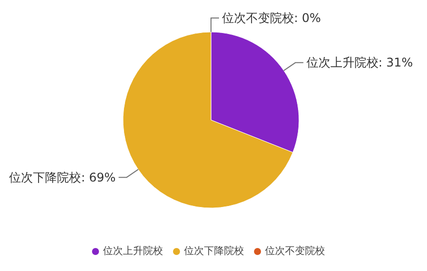 Image resolution: width=427 pixels, height=271 pixels. What do you see at coordinates (271, 18) in the screenshot?
I see `text: 位次不变院校: 0%` at bounding box center [271, 18].